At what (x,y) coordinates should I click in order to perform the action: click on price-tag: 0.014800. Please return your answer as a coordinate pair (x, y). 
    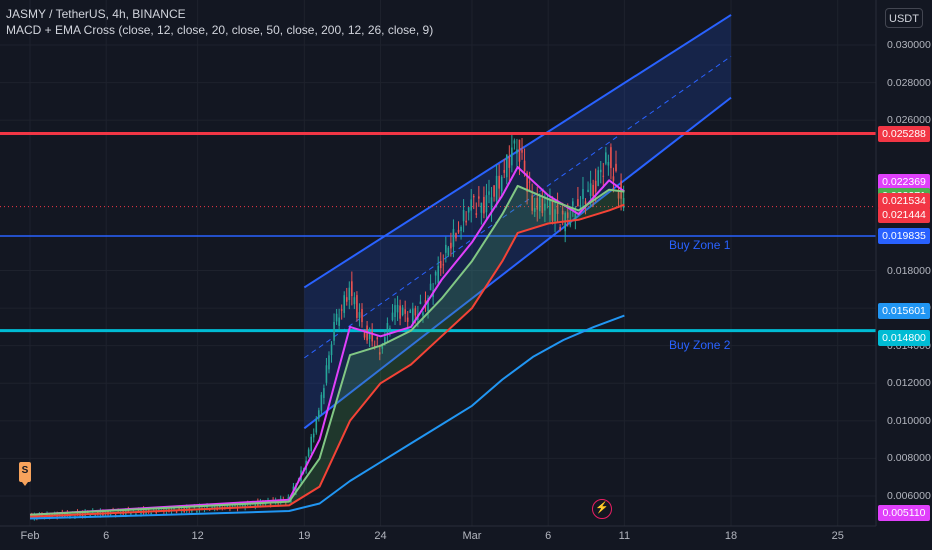
    Looking at the image, I should click on (904, 337).